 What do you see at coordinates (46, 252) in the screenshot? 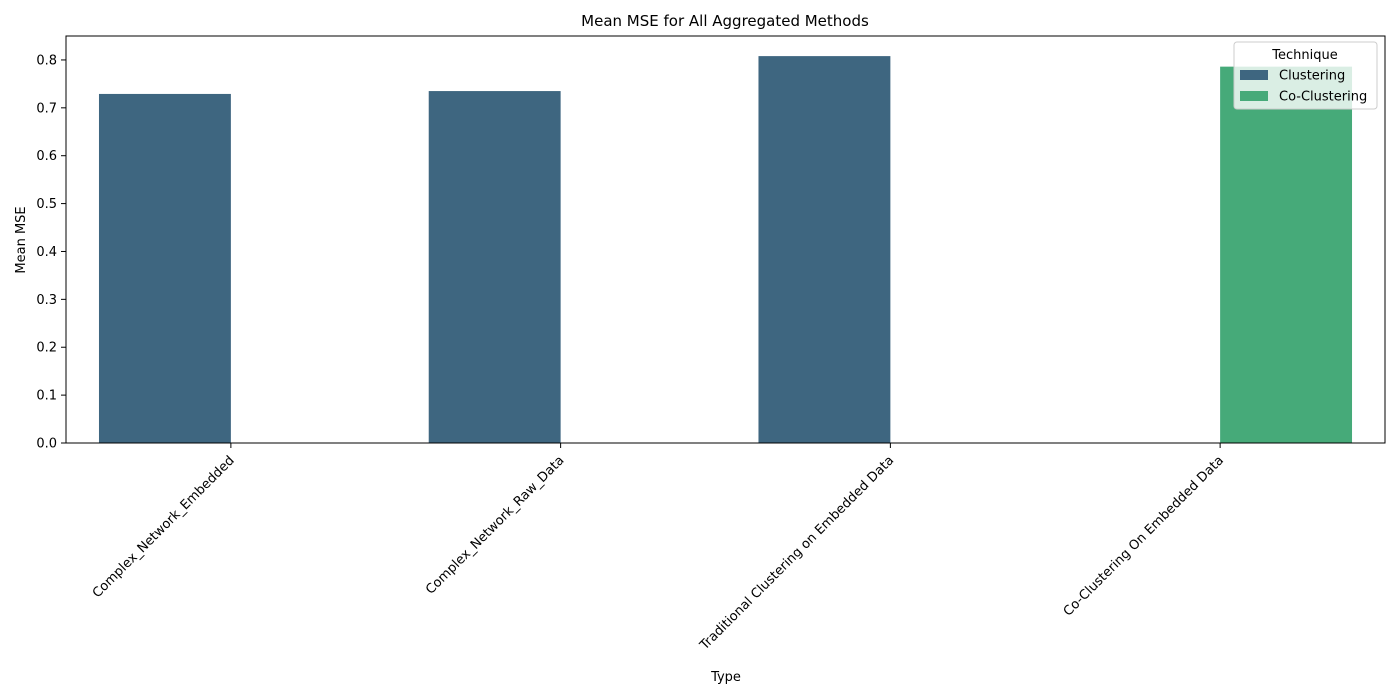
I see `y-tick-label: 0.4` at bounding box center [46, 252].